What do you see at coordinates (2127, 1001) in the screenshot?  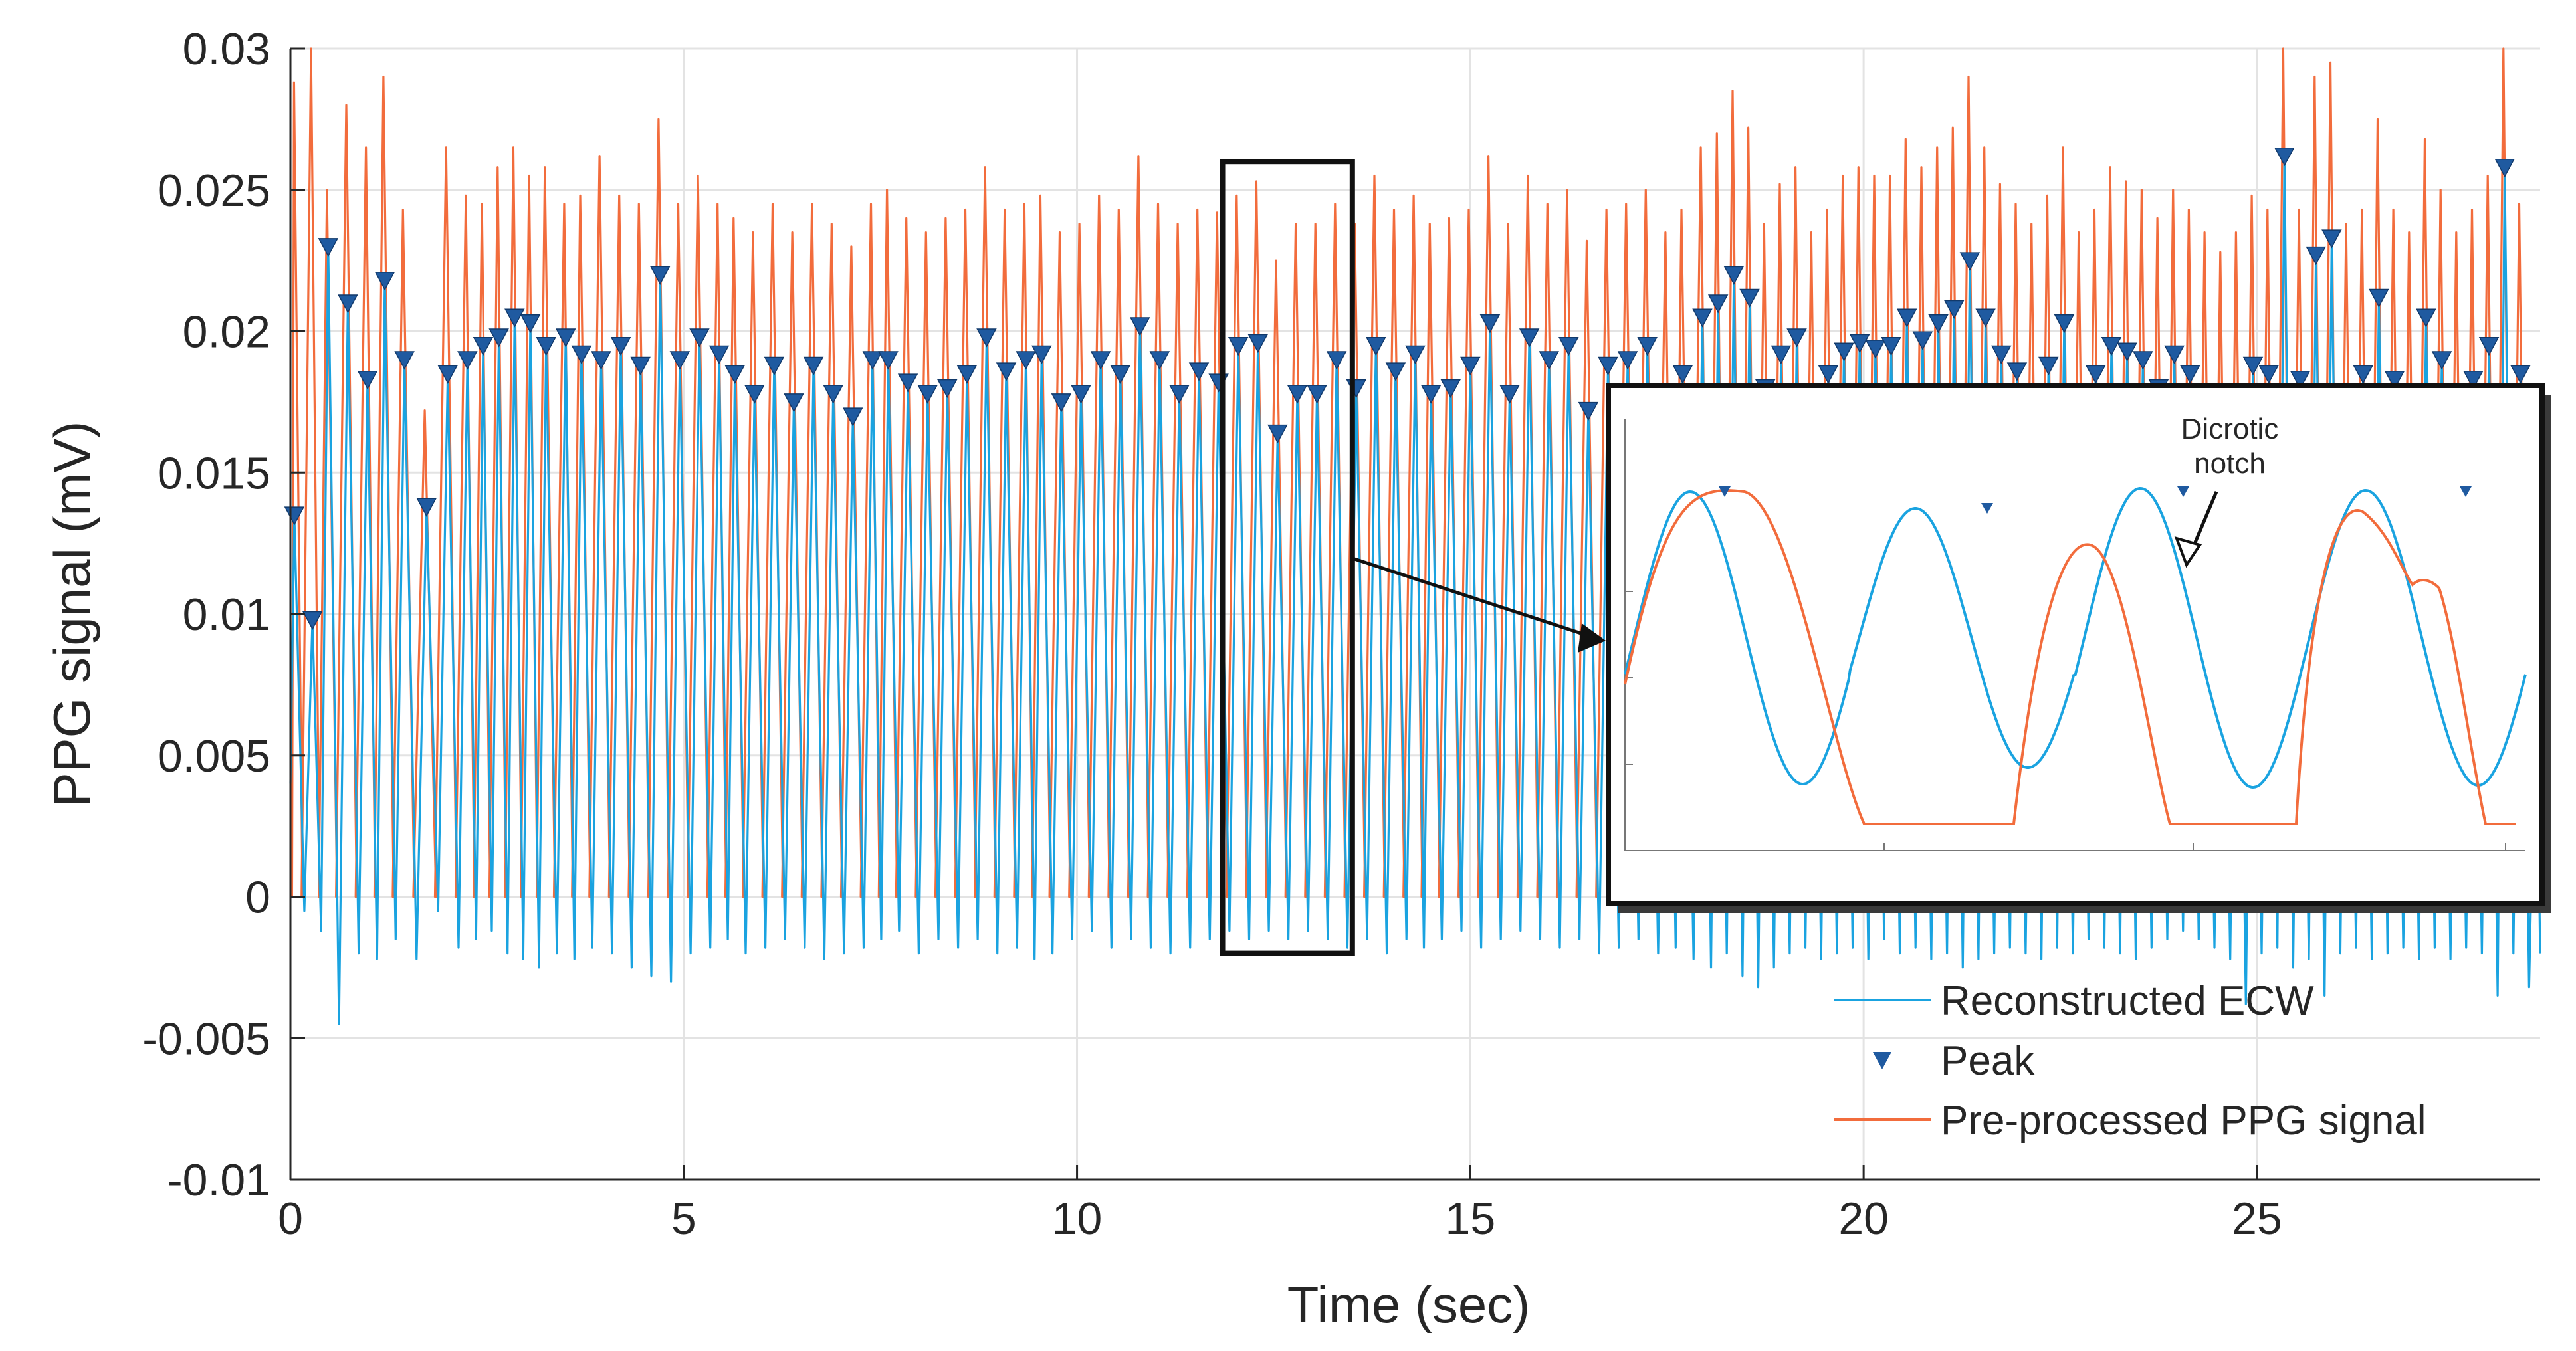 I see `legend-entry-ecw-label: Reconstructed ECW` at bounding box center [2127, 1001].